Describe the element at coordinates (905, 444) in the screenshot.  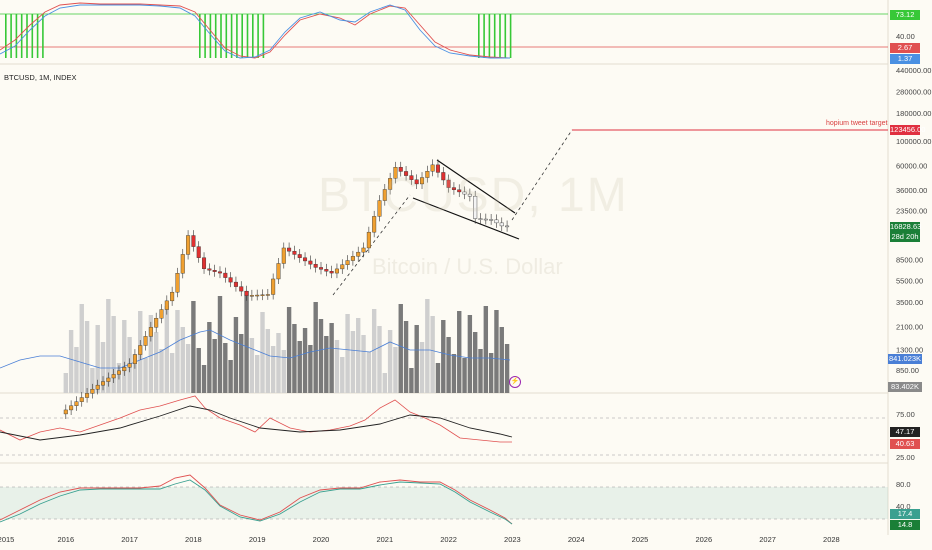
I see `rsi-badge: 40.63` at that location.